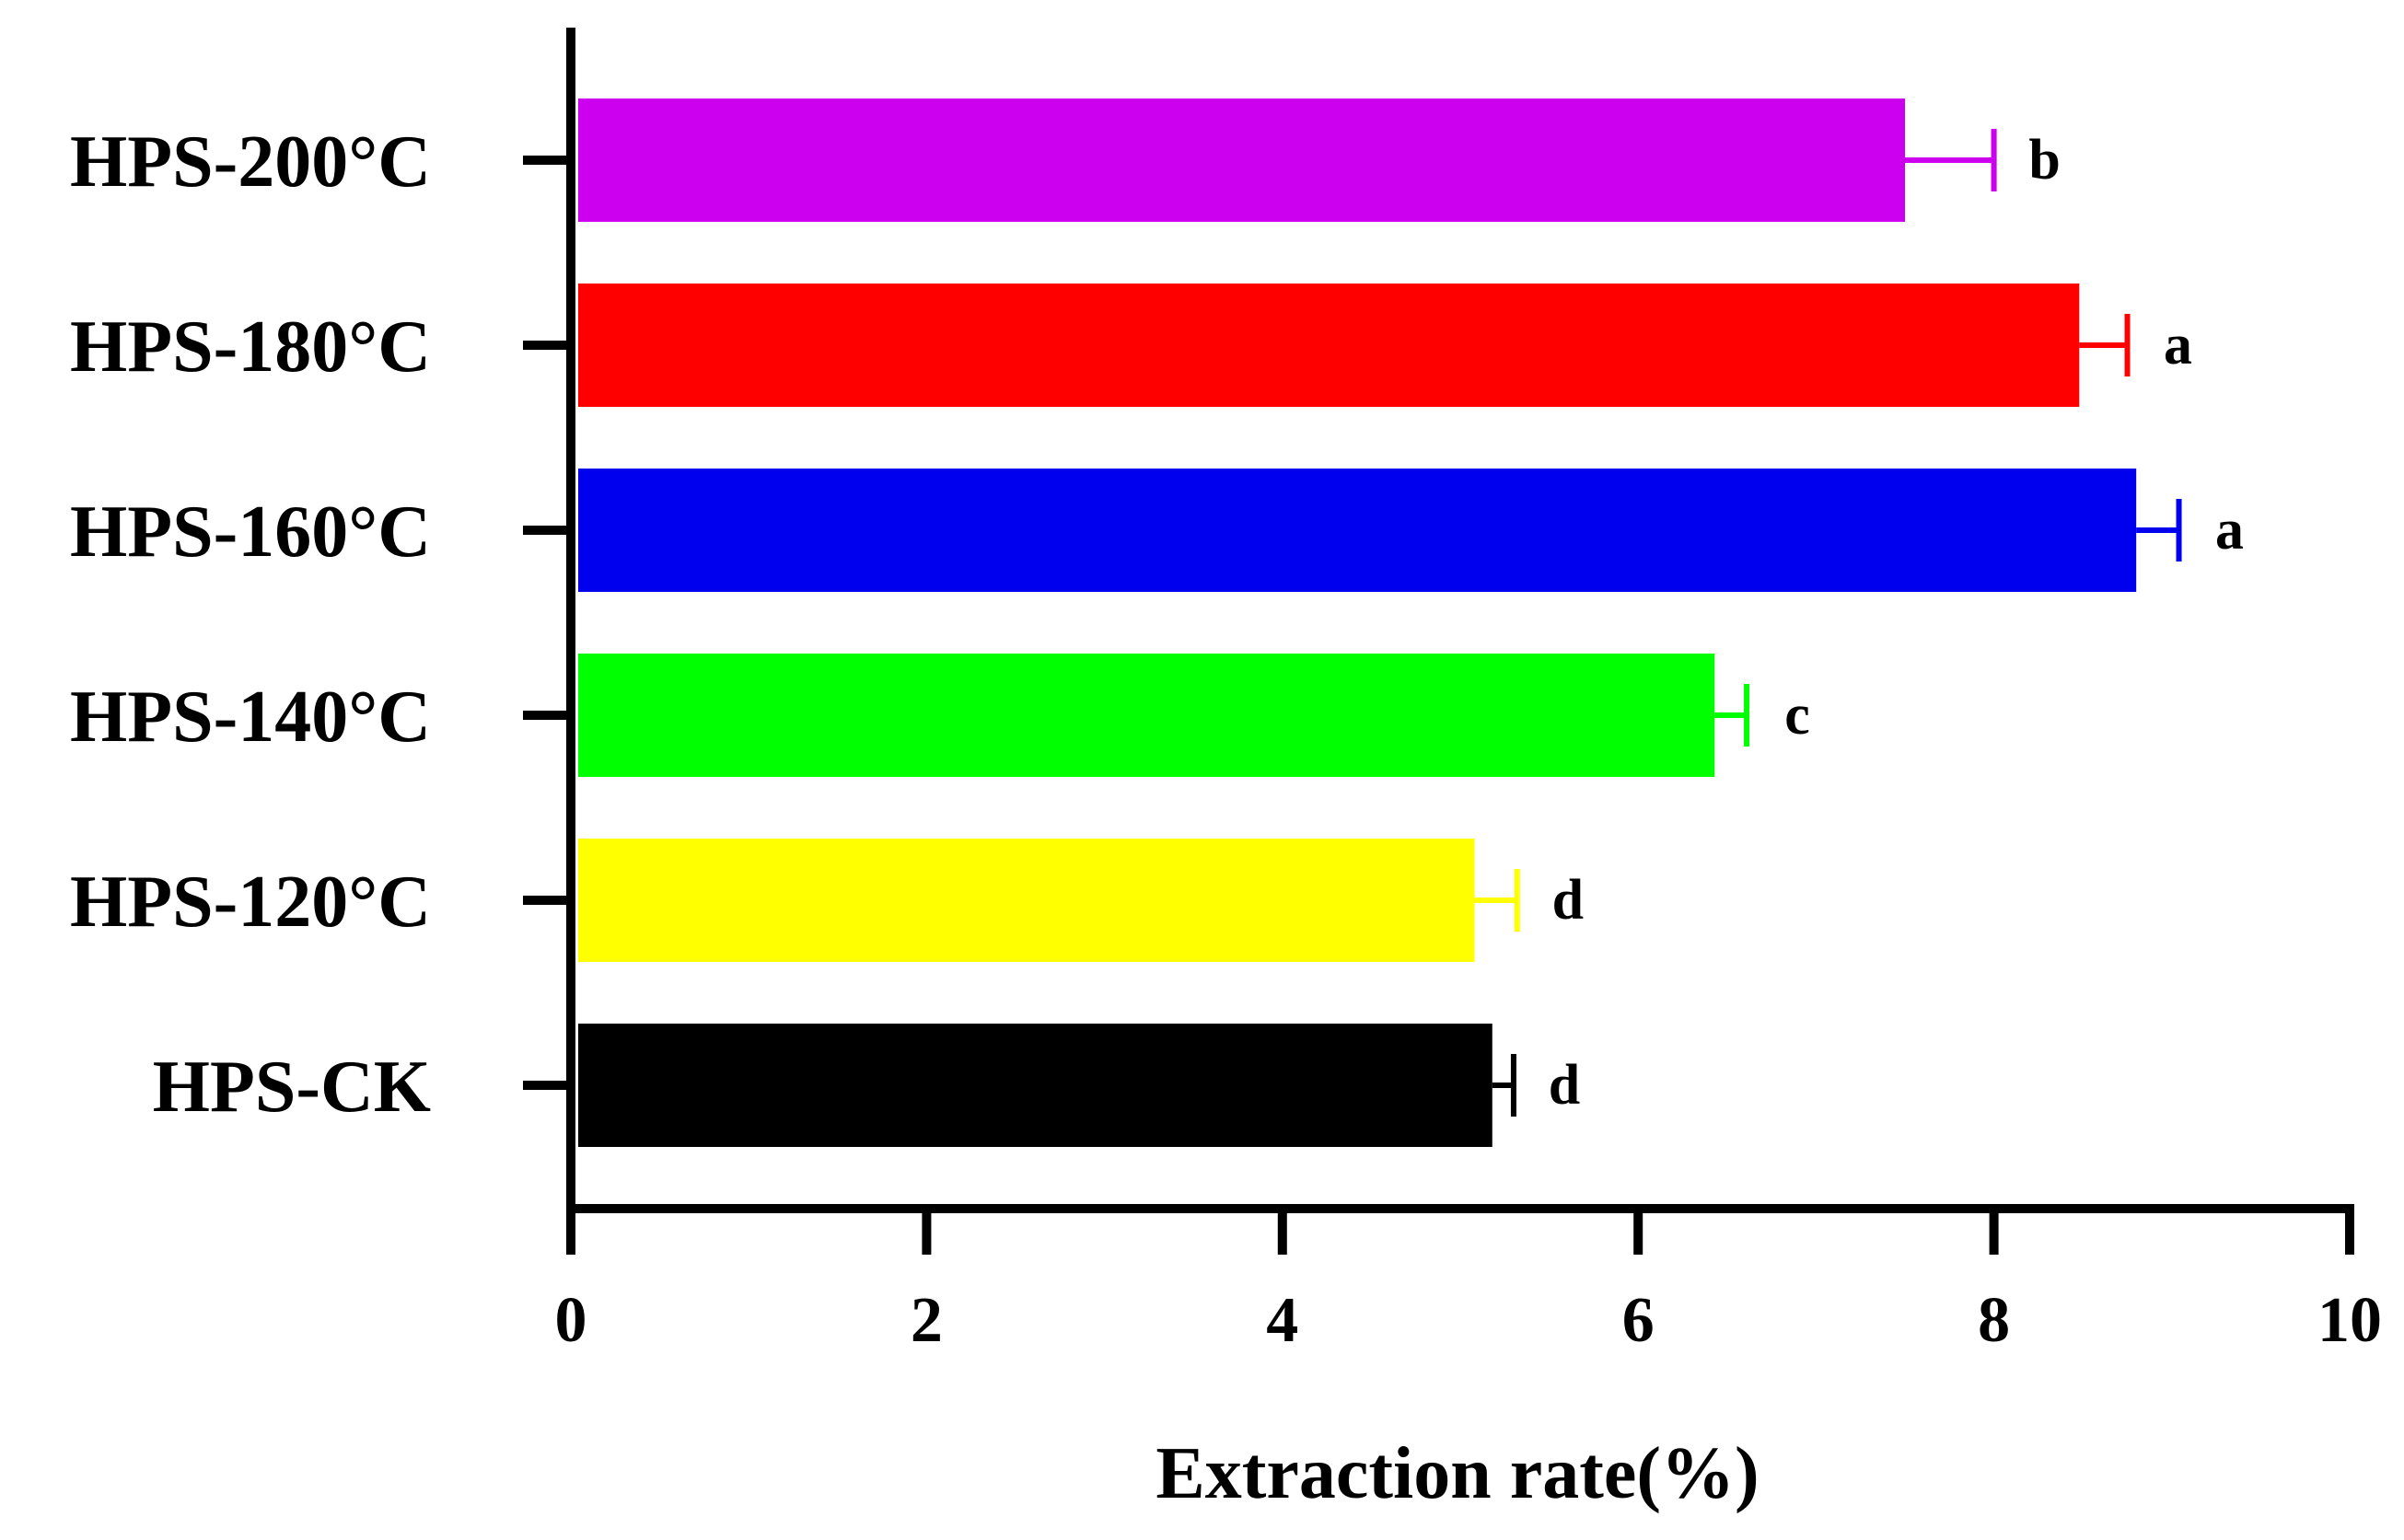  I want to click on bar-hps-180c, so click(1329, 345).